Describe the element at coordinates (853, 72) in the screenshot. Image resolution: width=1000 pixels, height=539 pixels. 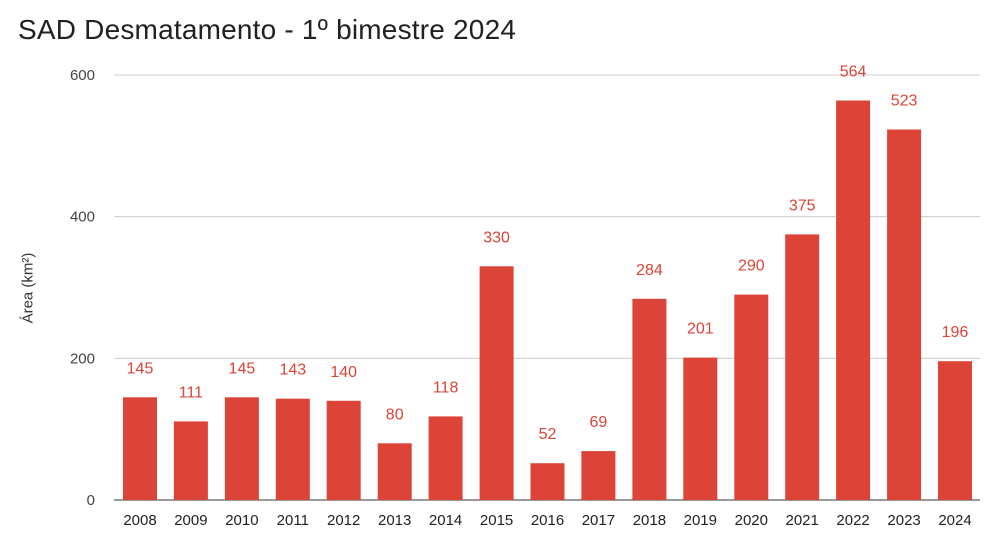
I see `data-label-2022: 564` at that location.